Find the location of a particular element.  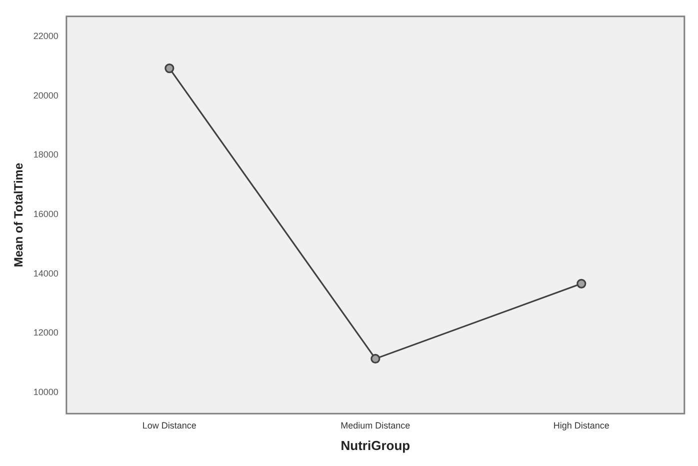

x-tick-label: Medium Distance is located at coordinates (375, 425).